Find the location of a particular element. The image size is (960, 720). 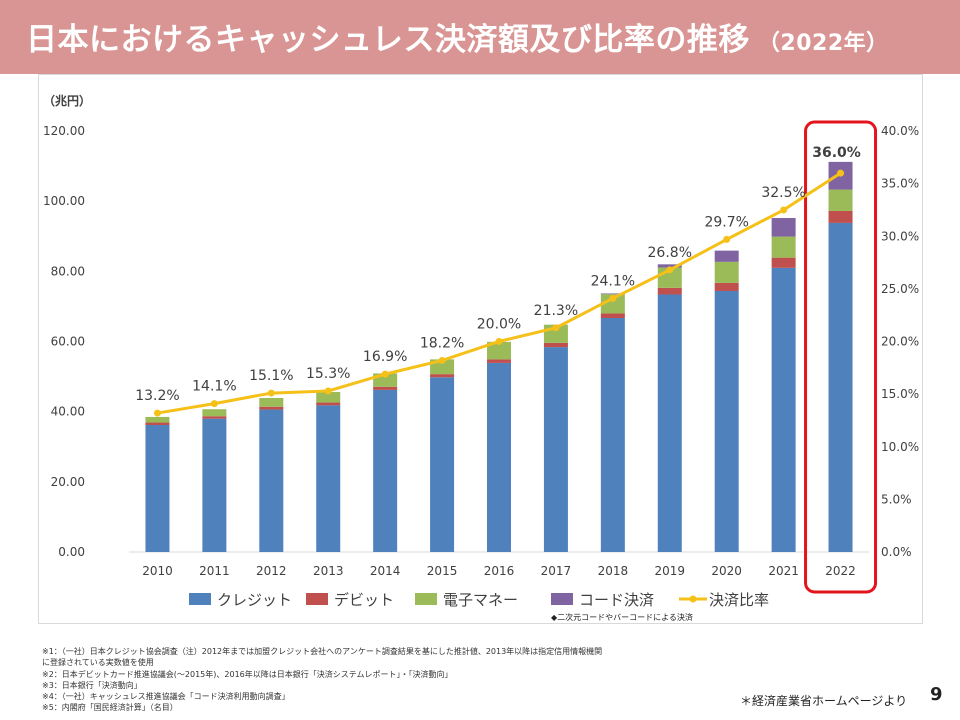

x-tick-label: 2010 is located at coordinates (157, 571).